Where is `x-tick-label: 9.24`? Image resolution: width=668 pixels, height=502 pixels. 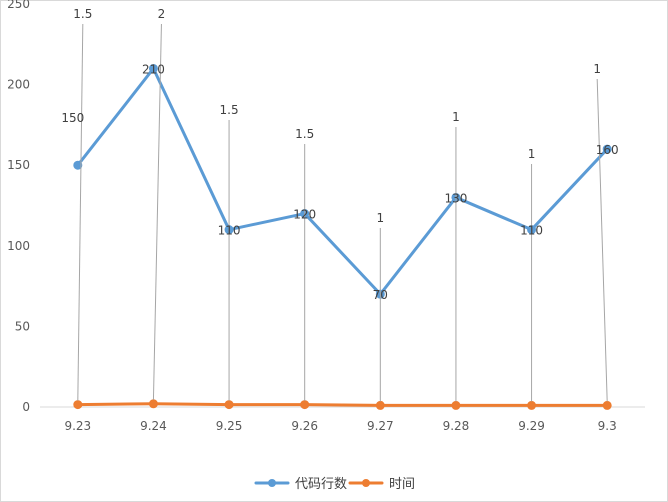 x-tick-label: 9.24 is located at coordinates (153, 426).